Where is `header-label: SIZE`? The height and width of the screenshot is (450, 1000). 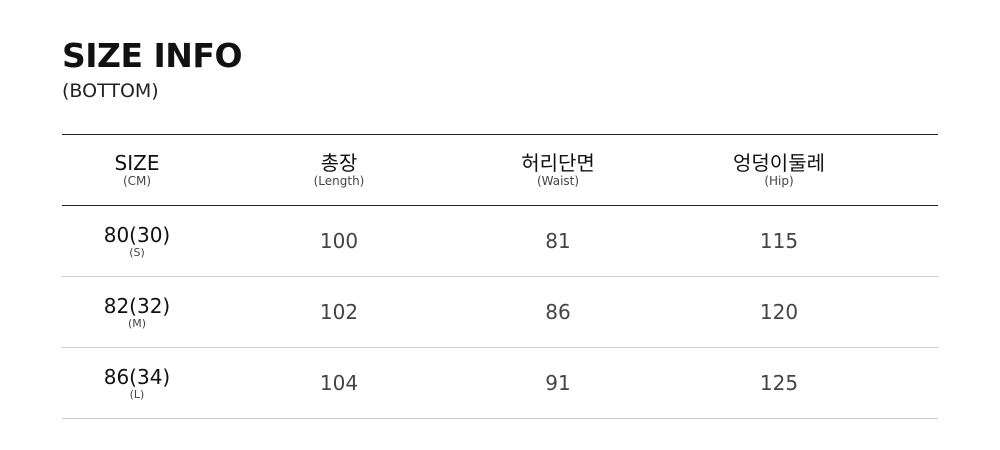 header-label: SIZE is located at coordinates (137, 163).